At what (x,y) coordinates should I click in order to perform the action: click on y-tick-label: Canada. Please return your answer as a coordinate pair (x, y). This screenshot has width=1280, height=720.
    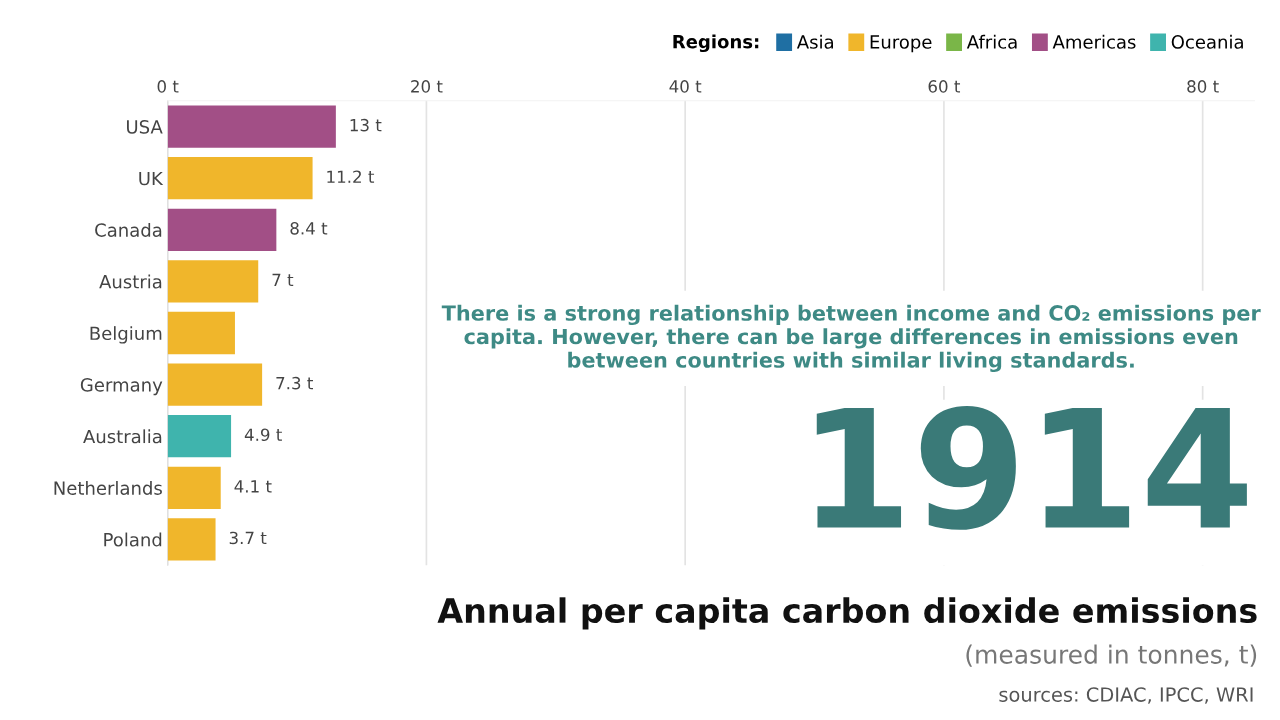
    Looking at the image, I should click on (128, 229).